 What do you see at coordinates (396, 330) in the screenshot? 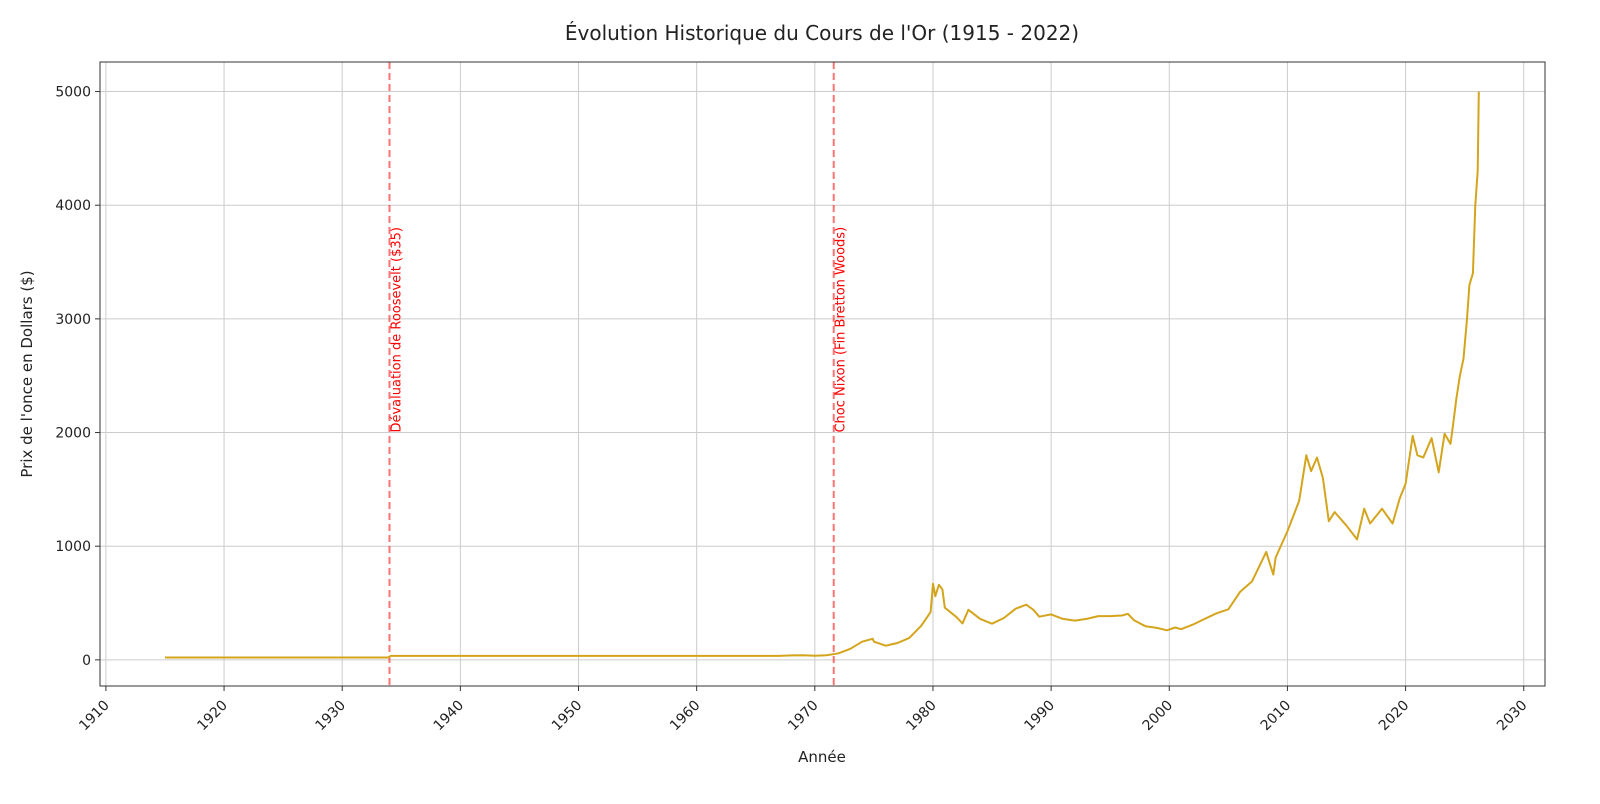
I see `event-label: Dévaluation de Roosevelt ($35)` at bounding box center [396, 330].